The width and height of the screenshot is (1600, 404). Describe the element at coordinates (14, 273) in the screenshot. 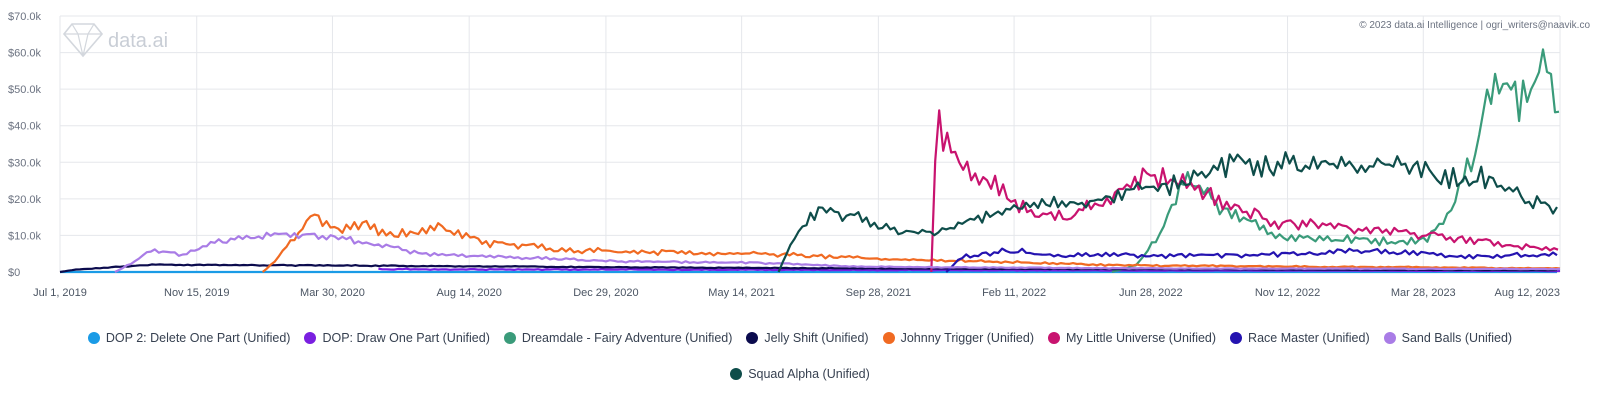

I see `y-tick-label: $0` at that location.